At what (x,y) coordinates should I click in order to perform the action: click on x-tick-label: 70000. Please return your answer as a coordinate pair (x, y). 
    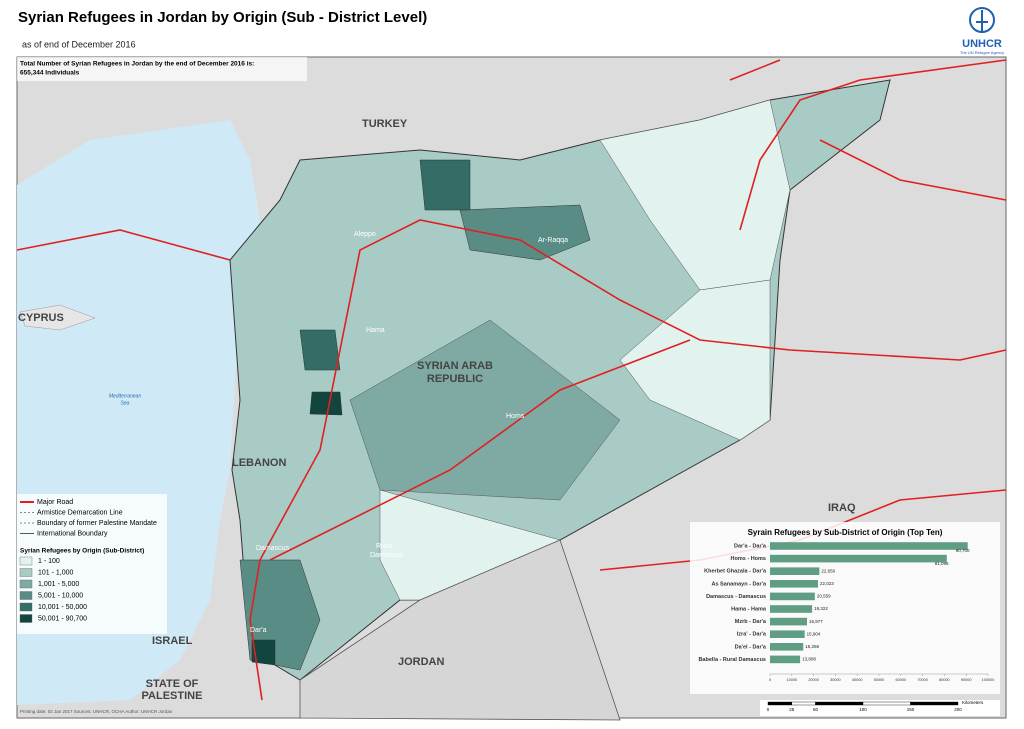
    Looking at the image, I should click on (922, 680).